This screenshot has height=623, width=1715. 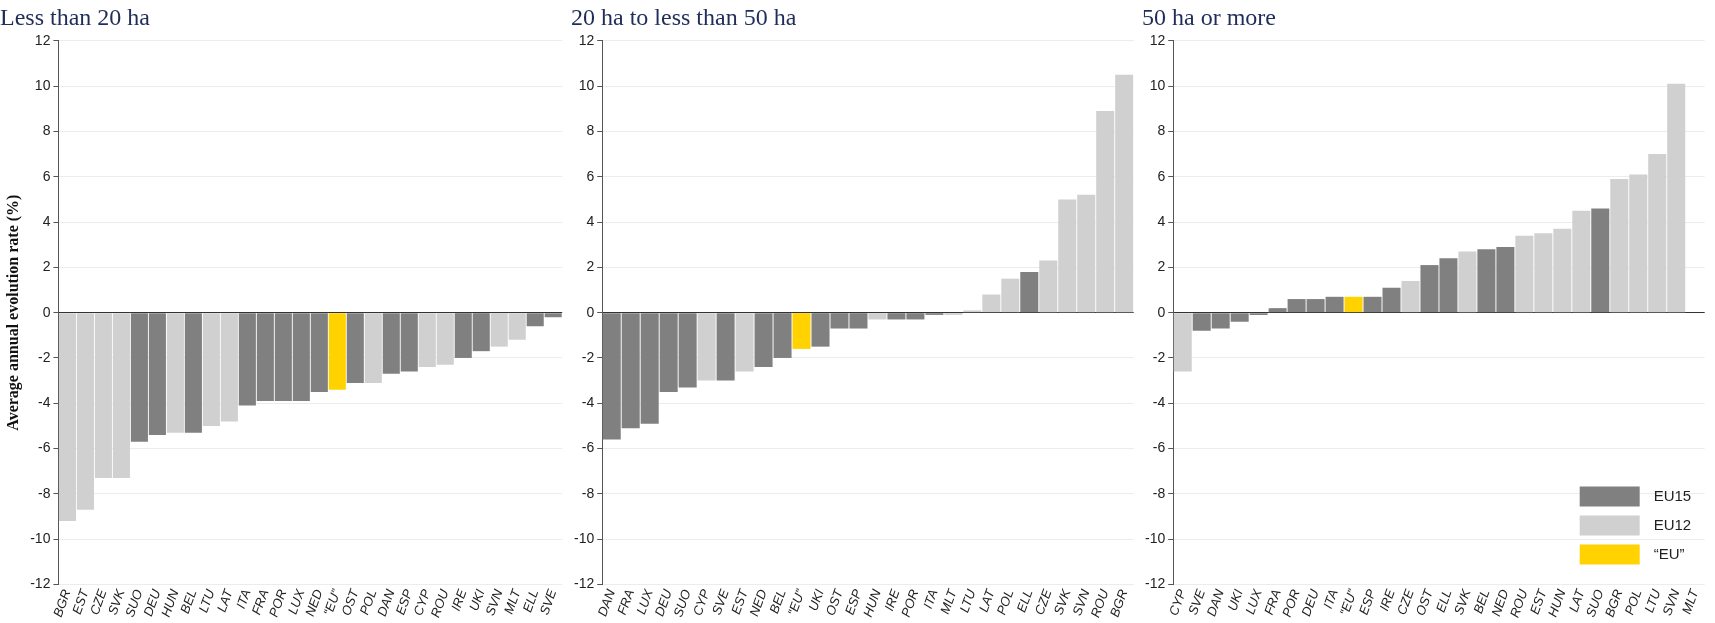 What do you see at coordinates (75, 16) in the screenshot?
I see `chart-title: Less than 20 ha` at bounding box center [75, 16].